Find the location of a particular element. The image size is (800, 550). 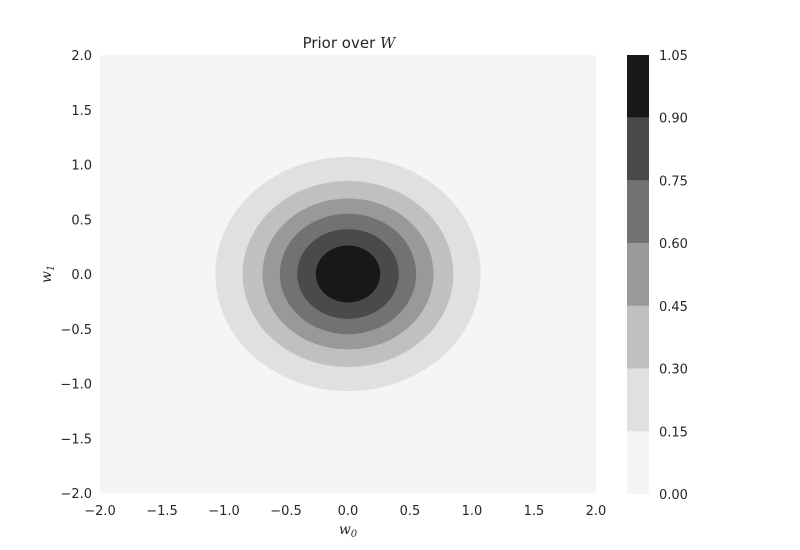

colorbar-tick-label: 0.30 is located at coordinates (673, 370).